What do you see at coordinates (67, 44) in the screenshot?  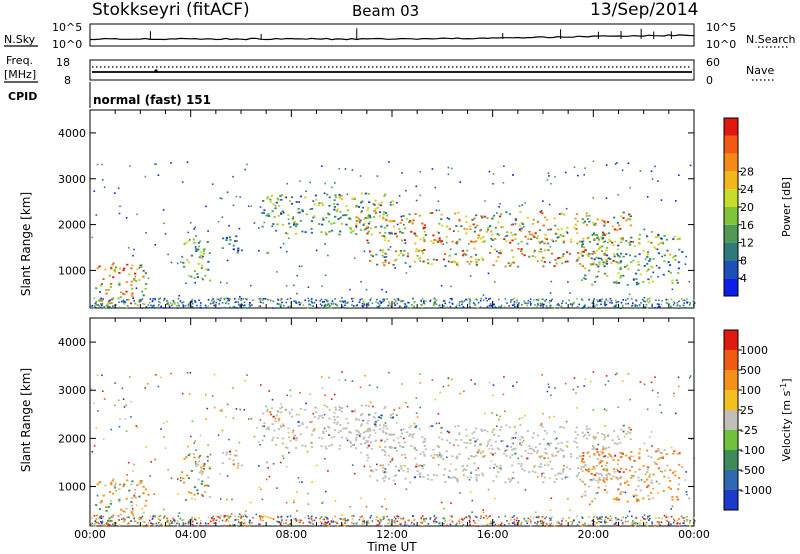 I see `noise-left-bottom: 10^0` at bounding box center [67, 44].